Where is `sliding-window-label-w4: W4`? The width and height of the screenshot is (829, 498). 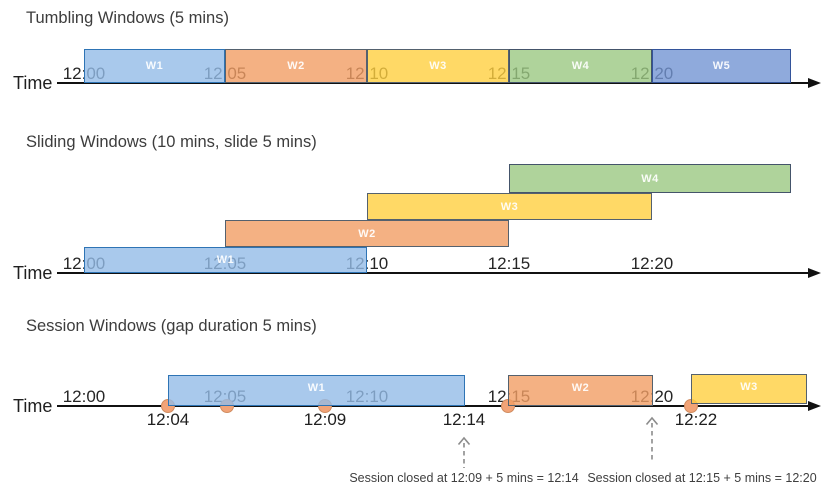
sliding-window-label-w4: W4 is located at coordinates (650, 178).